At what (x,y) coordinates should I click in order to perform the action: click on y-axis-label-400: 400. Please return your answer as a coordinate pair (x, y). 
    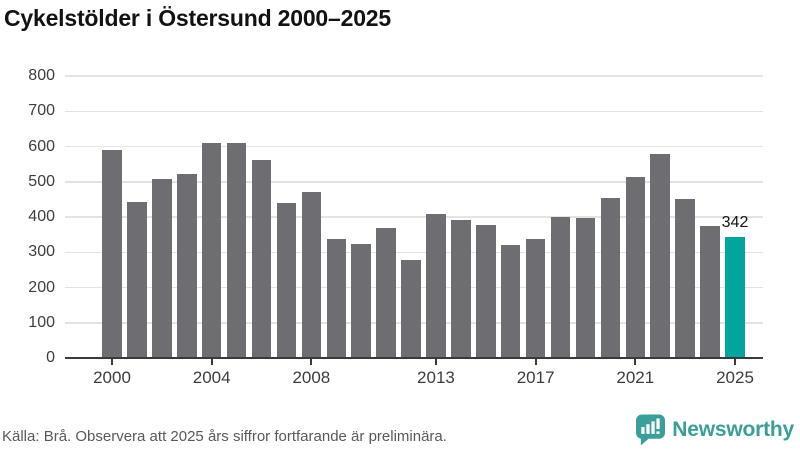
    Looking at the image, I should click on (41, 216).